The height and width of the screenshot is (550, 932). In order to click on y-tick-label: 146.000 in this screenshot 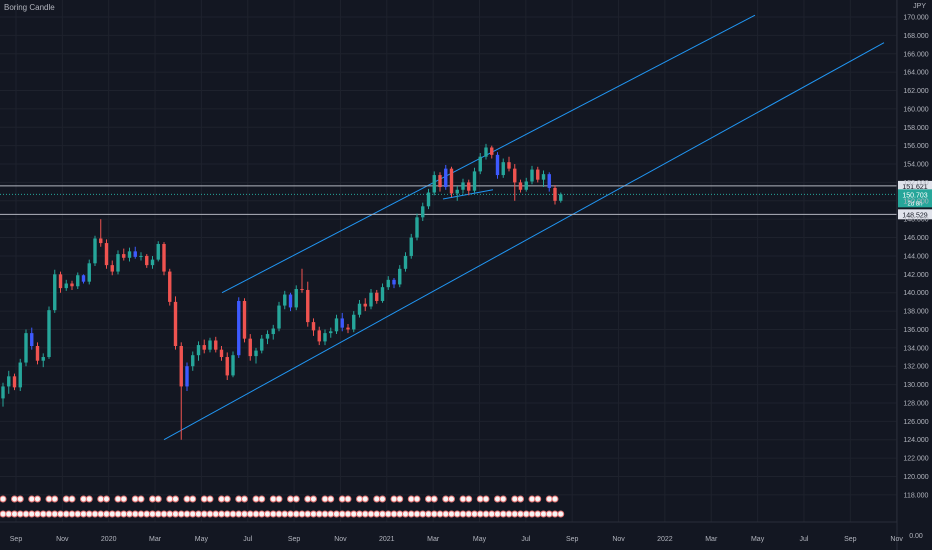, I will do `click(915, 238)`.